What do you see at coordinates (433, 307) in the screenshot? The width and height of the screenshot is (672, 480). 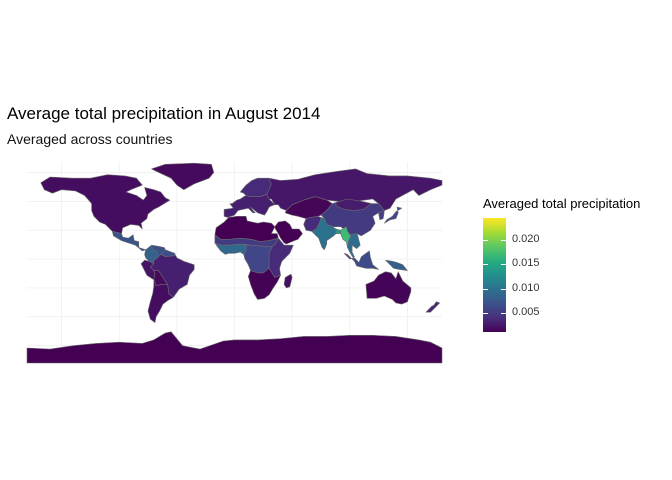 I see `region-new-zealand` at bounding box center [433, 307].